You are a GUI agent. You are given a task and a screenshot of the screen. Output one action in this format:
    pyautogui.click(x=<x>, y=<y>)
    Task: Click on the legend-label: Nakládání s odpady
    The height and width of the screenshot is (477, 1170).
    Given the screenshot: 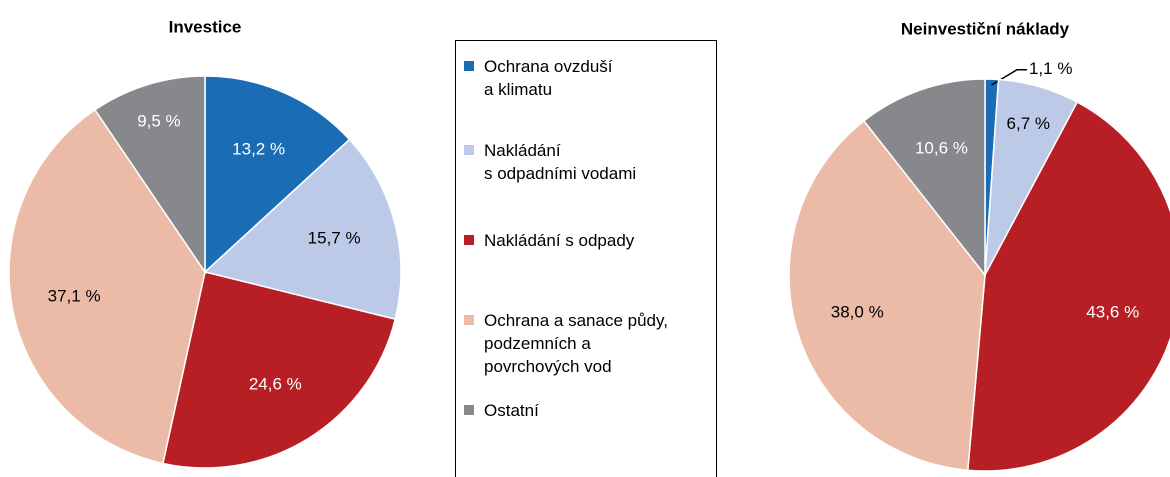 What is the action you would take?
    pyautogui.click(x=559, y=240)
    